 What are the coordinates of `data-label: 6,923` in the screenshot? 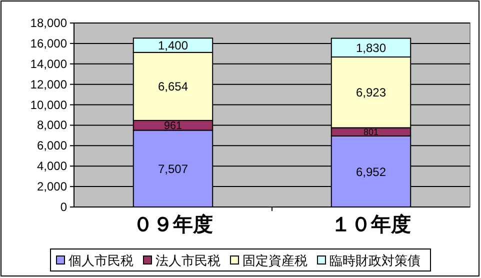 It's located at (371, 93).